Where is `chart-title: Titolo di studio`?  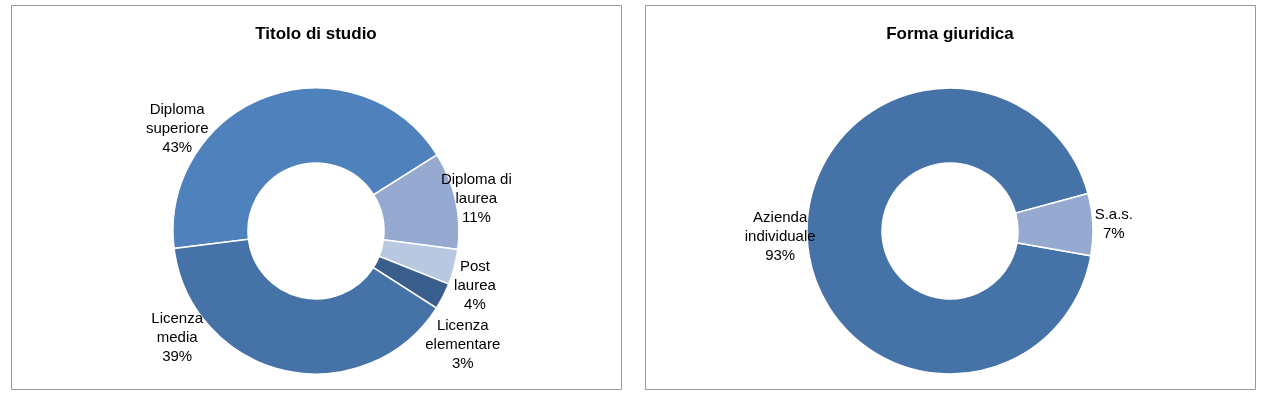
chart-title: Titolo di studio is located at coordinates (316, 33).